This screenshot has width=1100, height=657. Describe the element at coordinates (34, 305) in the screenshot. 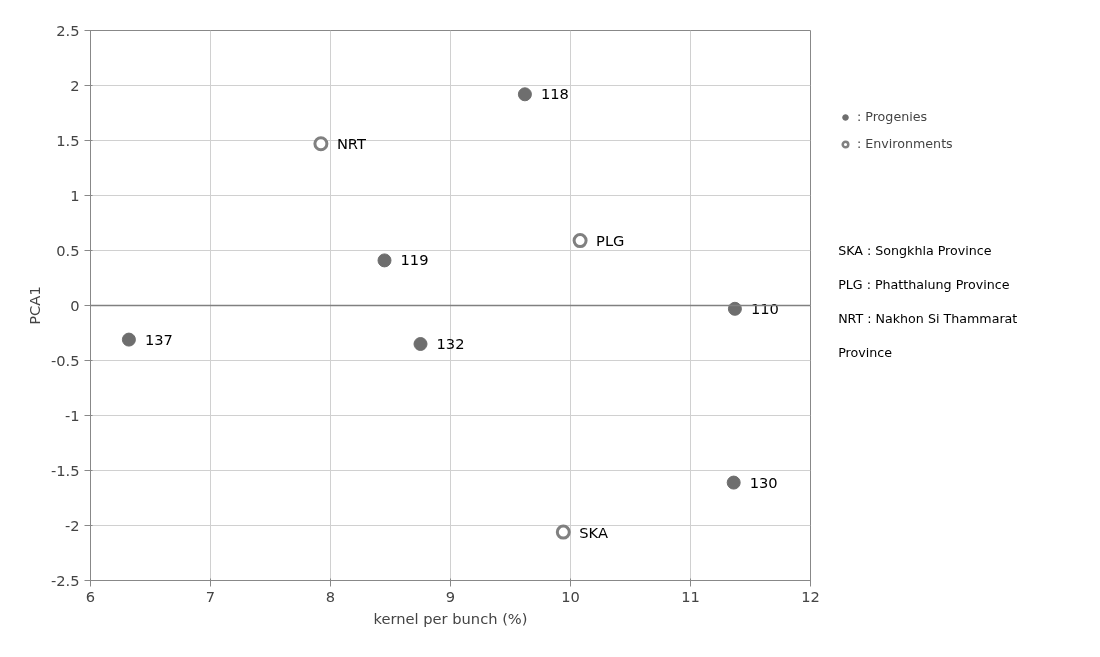

I see `y-axis-title: PCA1` at that location.